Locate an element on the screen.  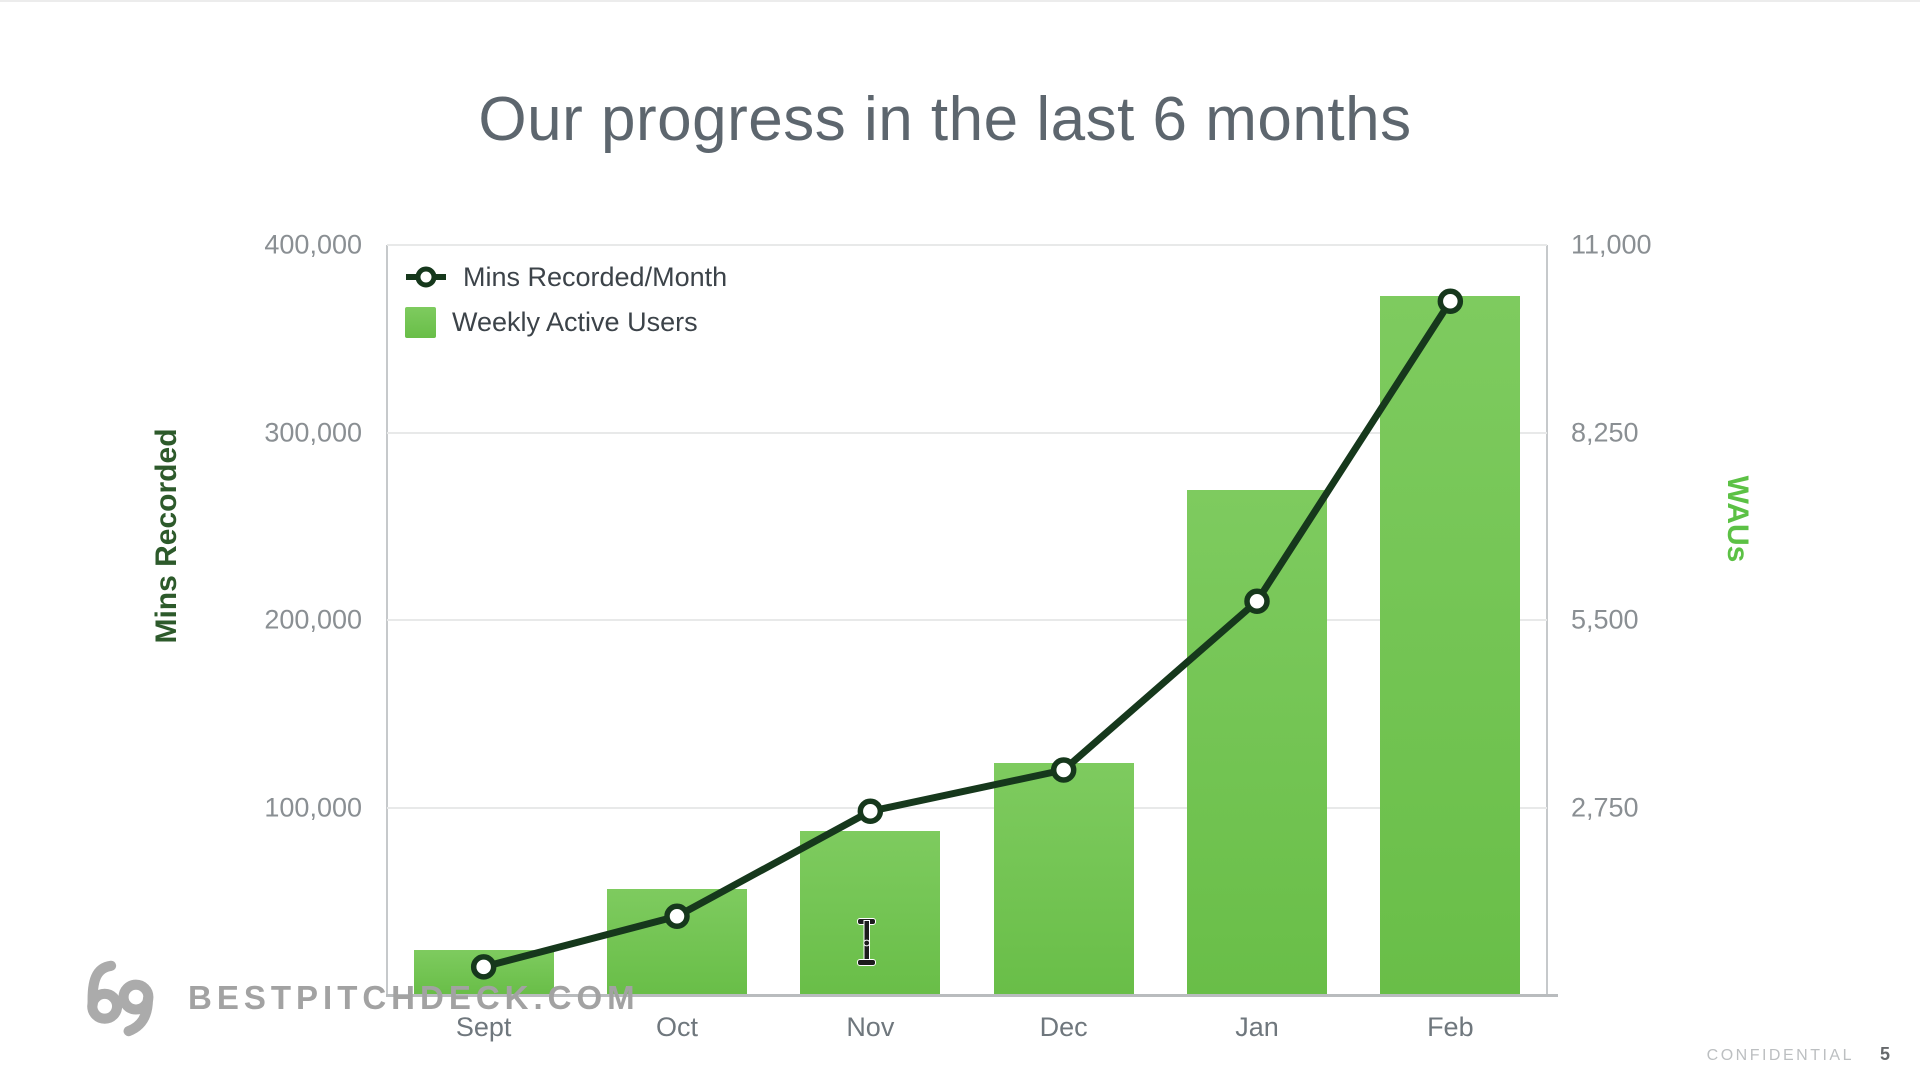
left-axis-tick-label: 400,000 is located at coordinates (313, 244).